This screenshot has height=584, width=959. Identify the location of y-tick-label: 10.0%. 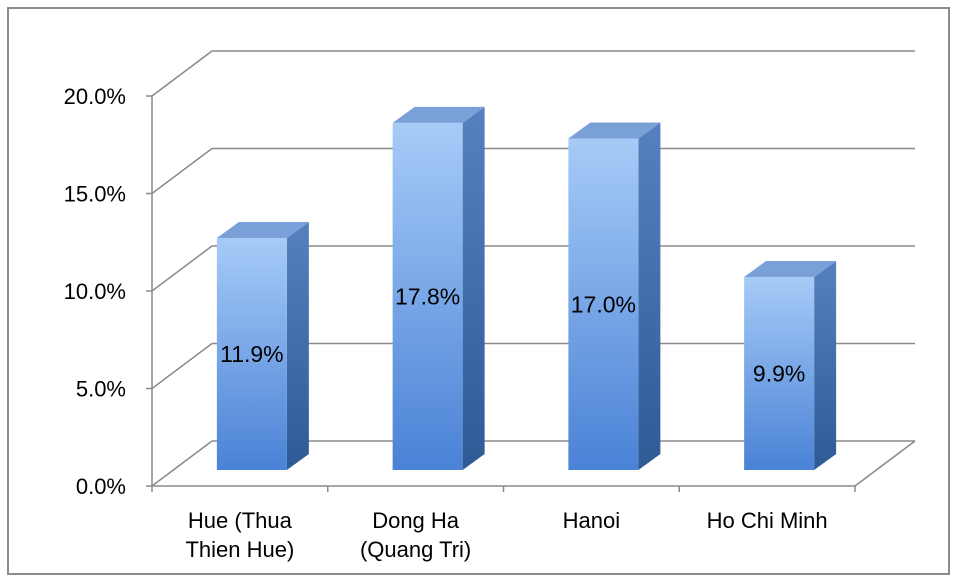
(95, 291).